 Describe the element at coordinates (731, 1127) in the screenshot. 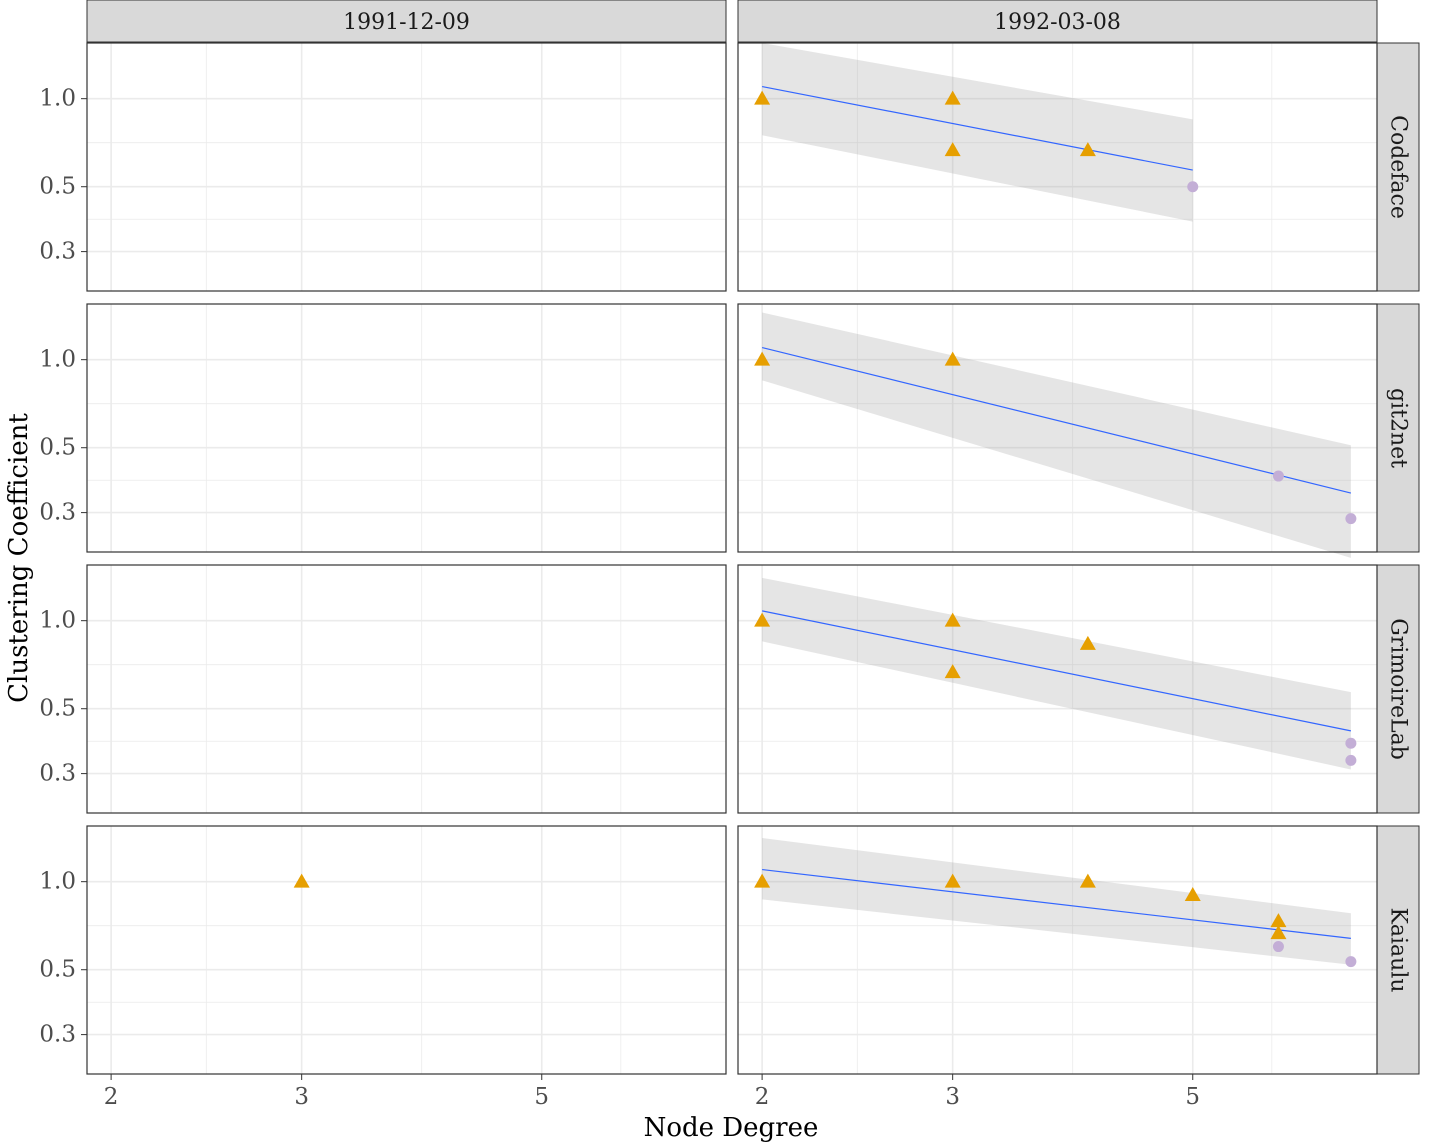

I see `x-axis-title: Node Degree` at that location.